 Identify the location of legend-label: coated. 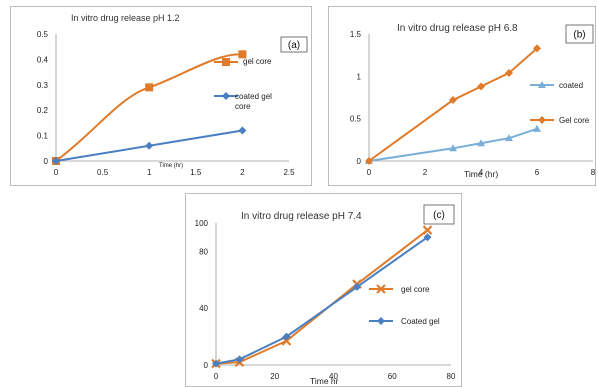
(571, 85).